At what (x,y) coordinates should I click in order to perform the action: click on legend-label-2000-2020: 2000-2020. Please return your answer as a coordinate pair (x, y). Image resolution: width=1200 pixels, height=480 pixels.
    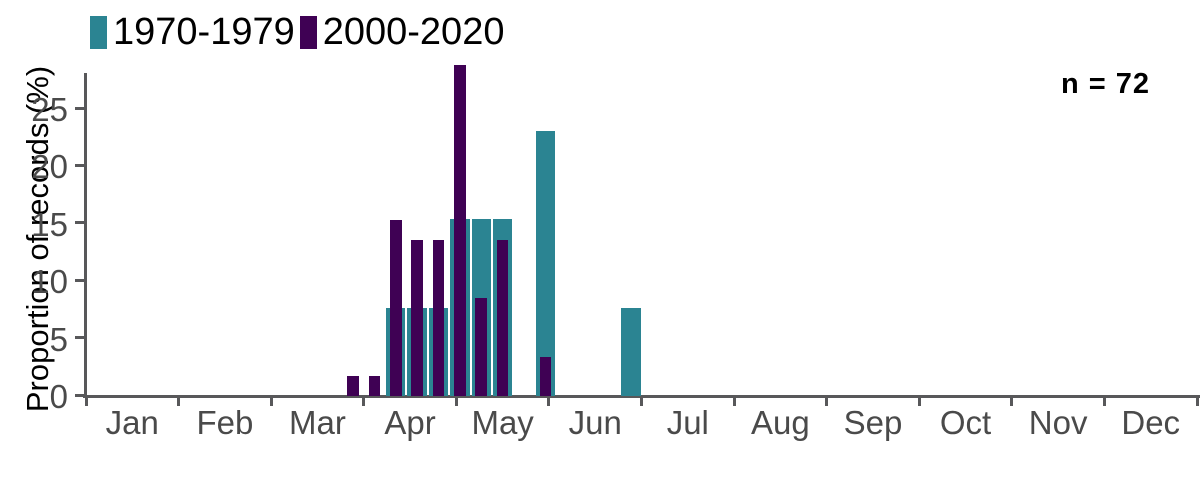
    Looking at the image, I should click on (413, 32).